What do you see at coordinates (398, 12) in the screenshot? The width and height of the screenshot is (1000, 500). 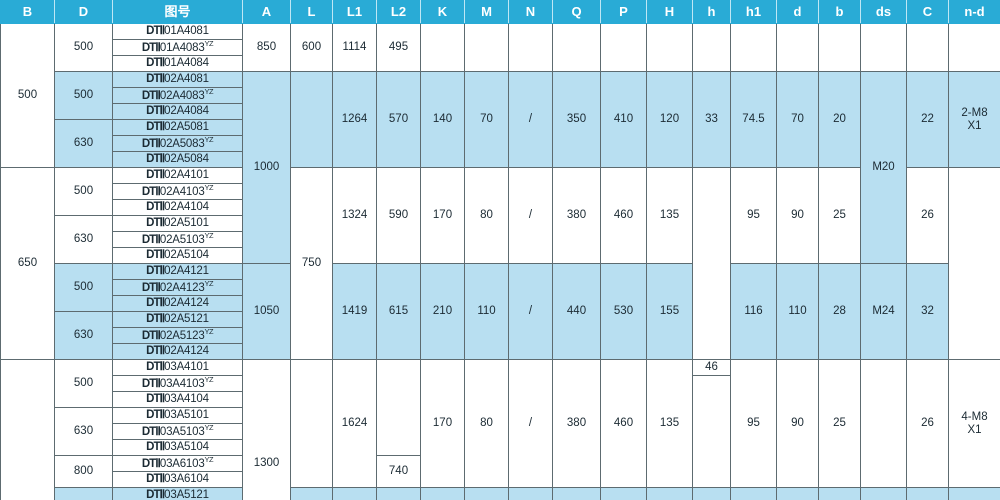 I see `col-header-L2: L2` at bounding box center [398, 12].